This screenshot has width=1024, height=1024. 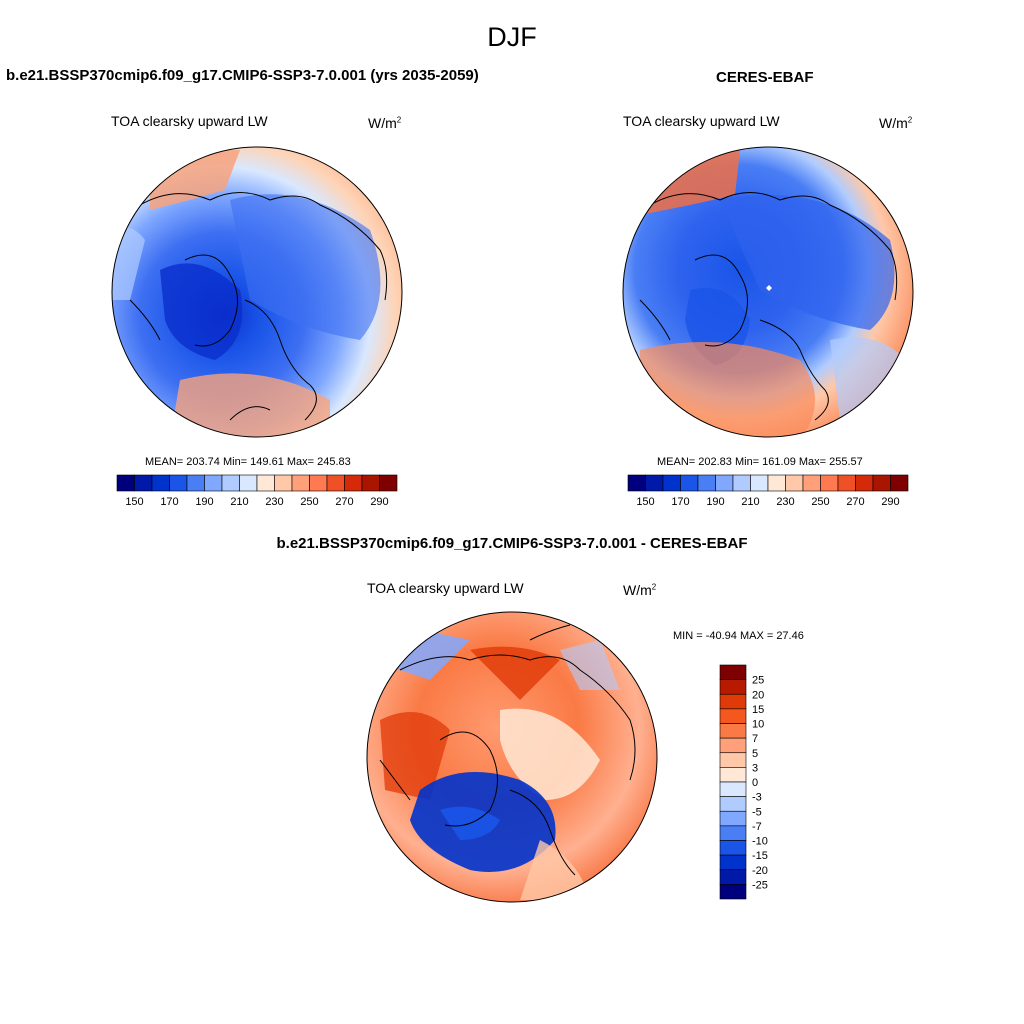 I want to click on panel1-colorbar-tick-label: 190, so click(x=204, y=502).